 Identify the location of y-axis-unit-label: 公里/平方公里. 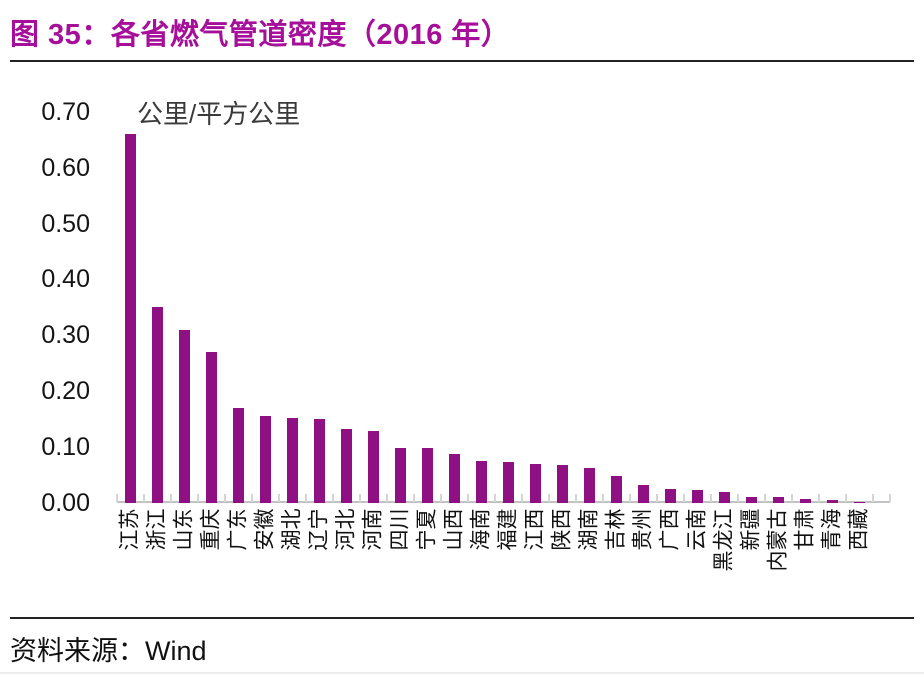
(219, 114).